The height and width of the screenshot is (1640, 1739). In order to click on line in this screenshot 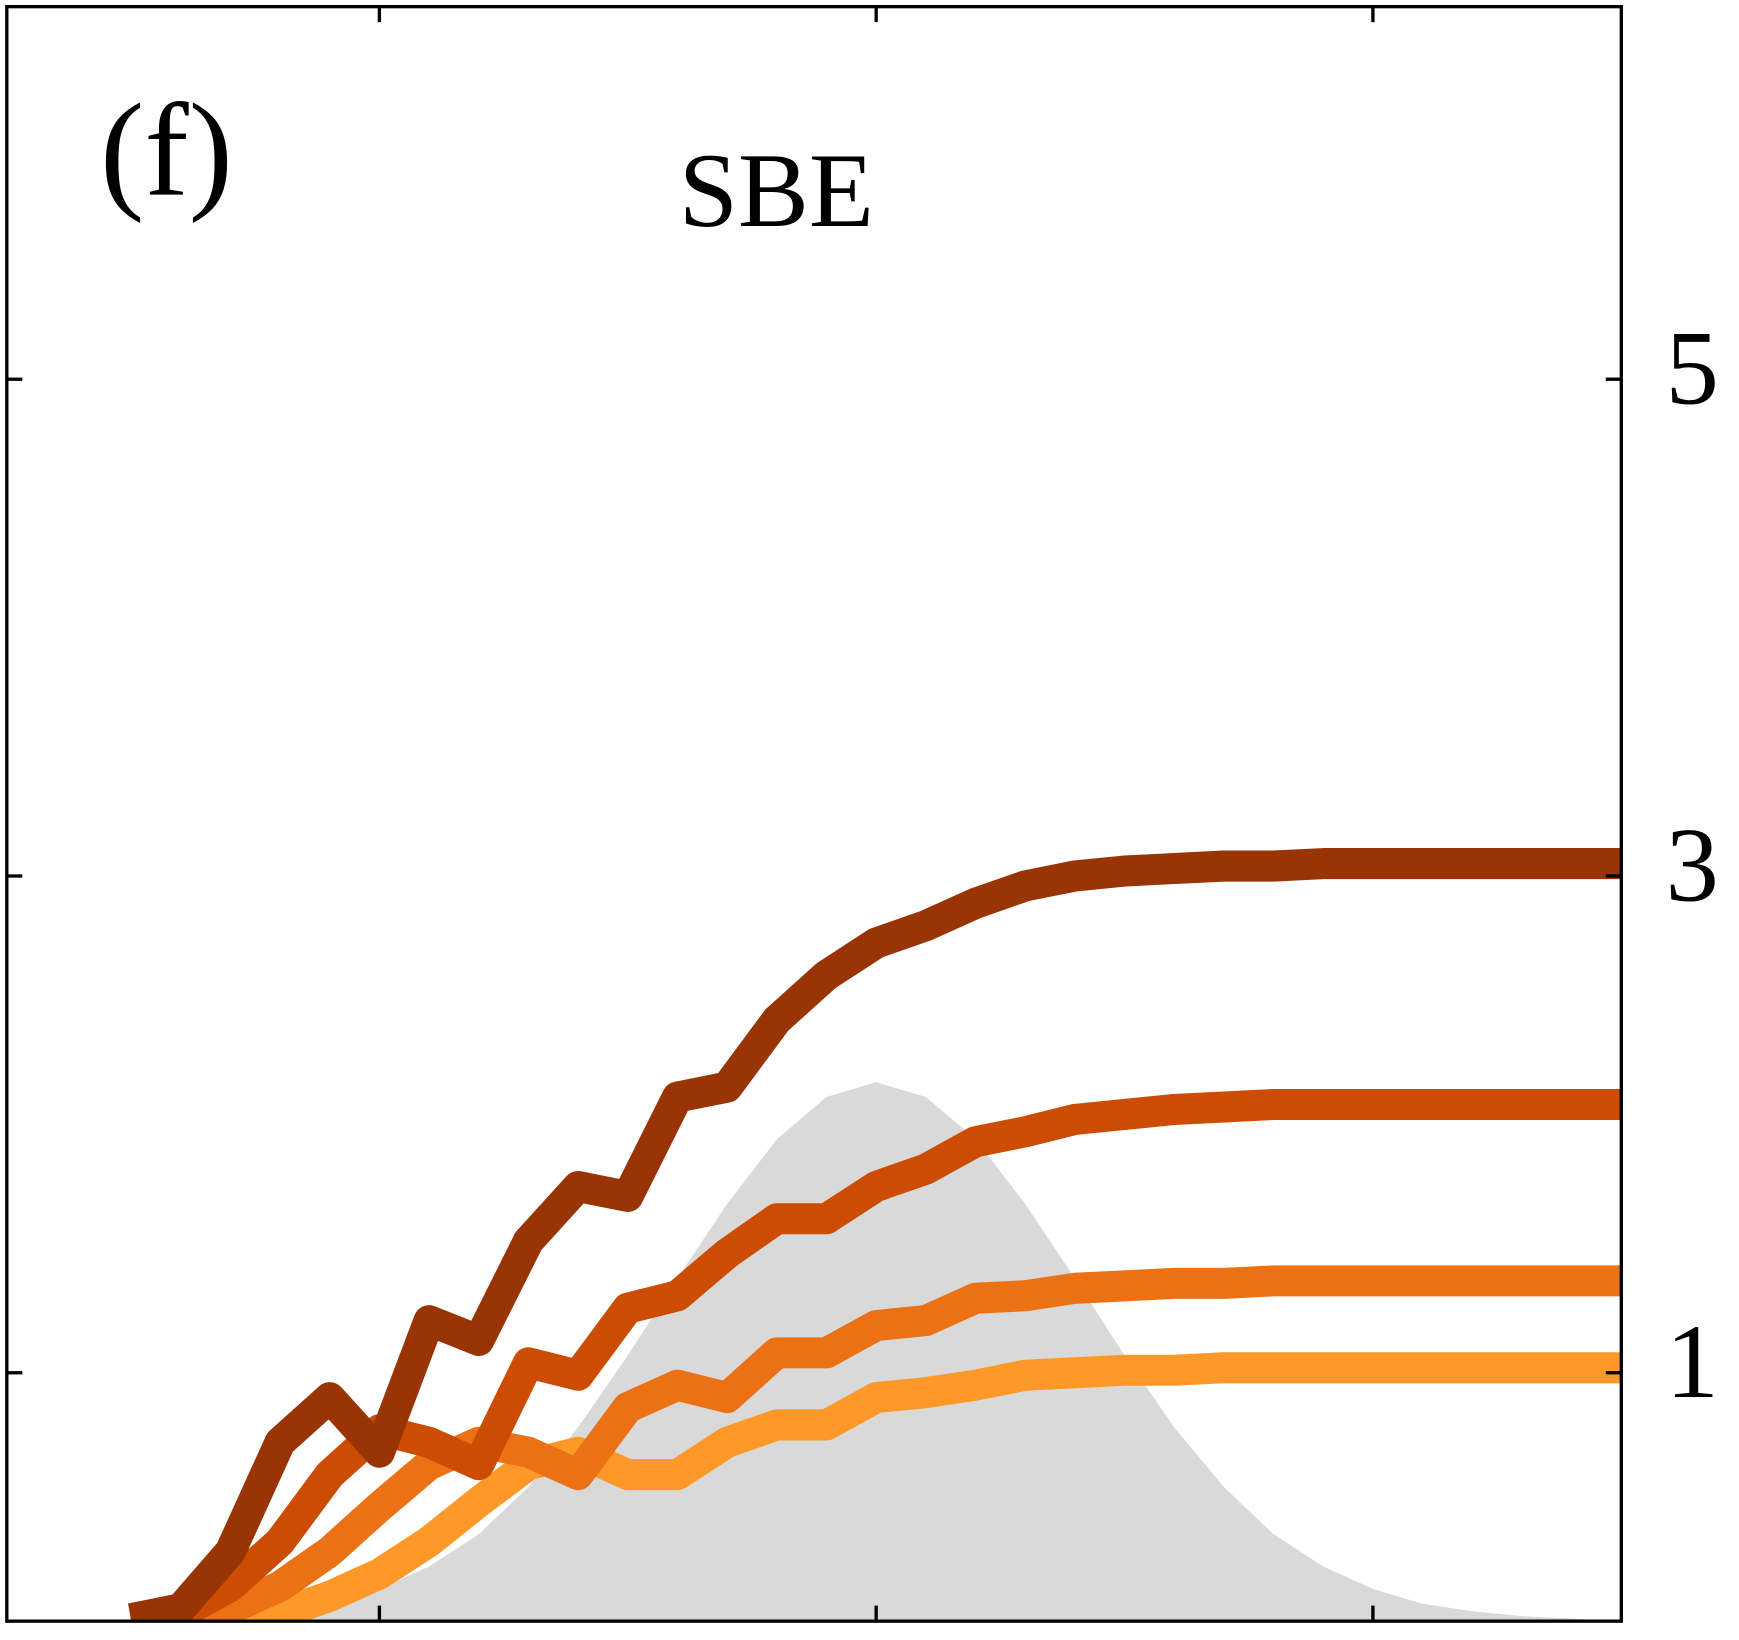, I will do `click(876, 1487)`.